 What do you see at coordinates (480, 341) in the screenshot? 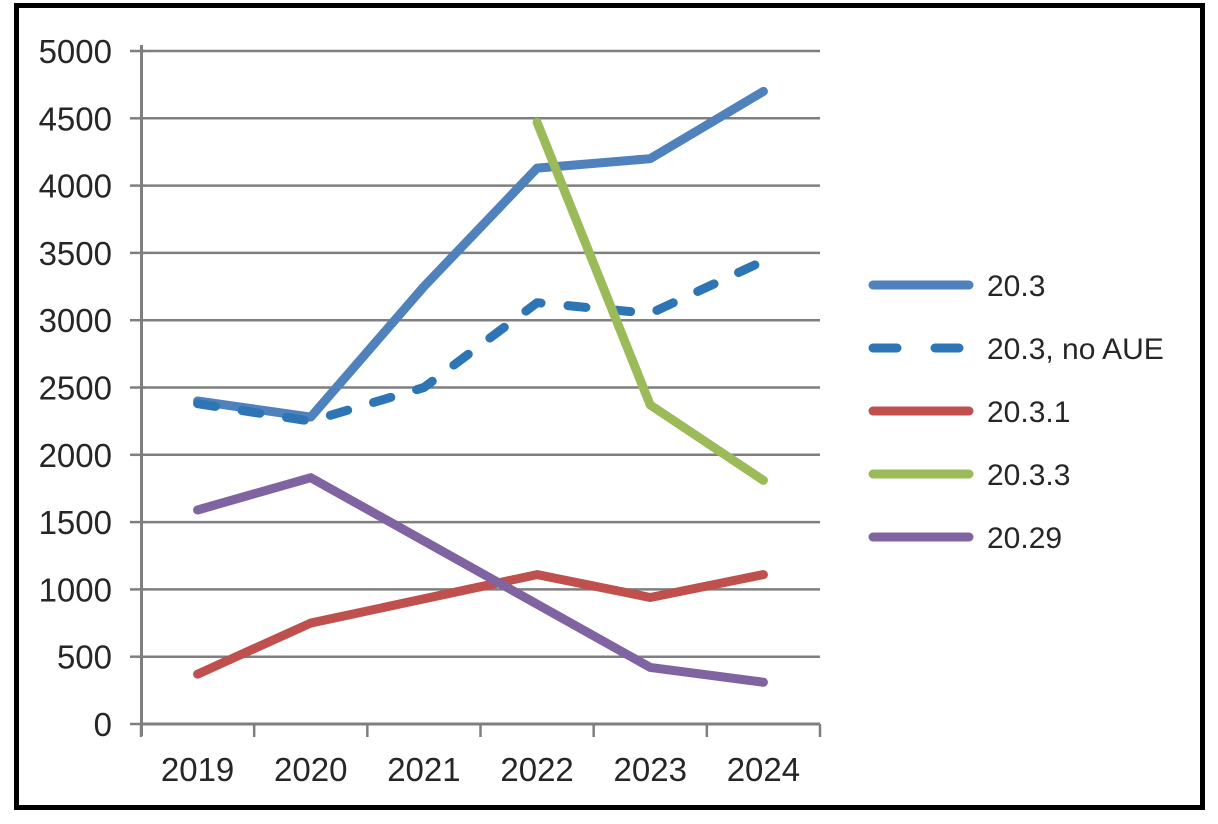
I see `series-line-20-3-no-aue` at bounding box center [480, 341].